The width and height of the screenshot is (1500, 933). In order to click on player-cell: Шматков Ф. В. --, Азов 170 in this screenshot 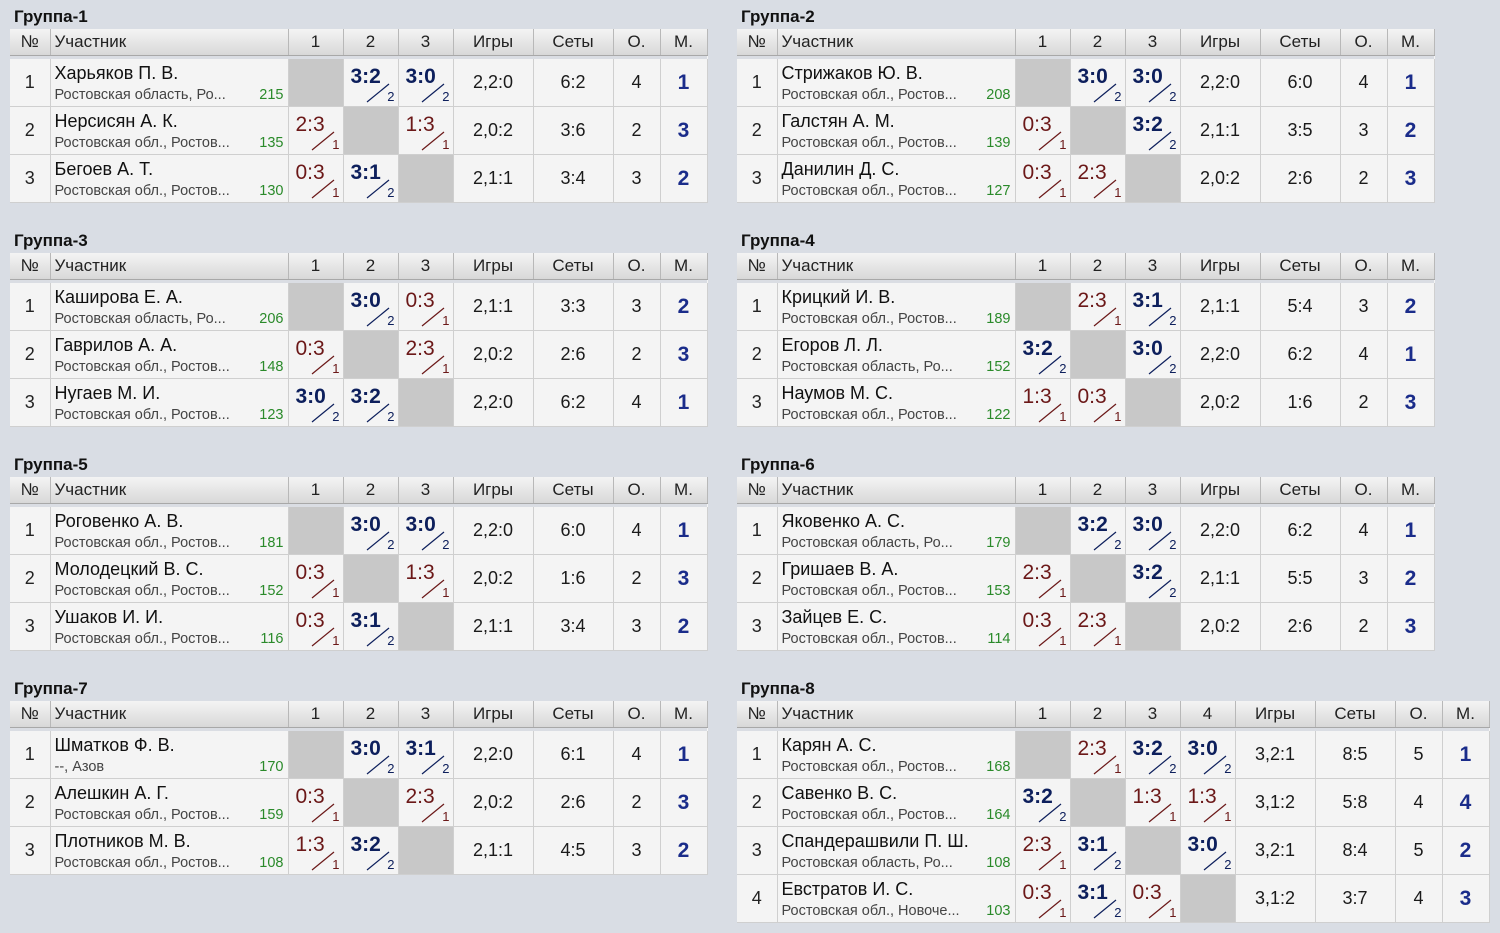, I will do `click(169, 755)`.